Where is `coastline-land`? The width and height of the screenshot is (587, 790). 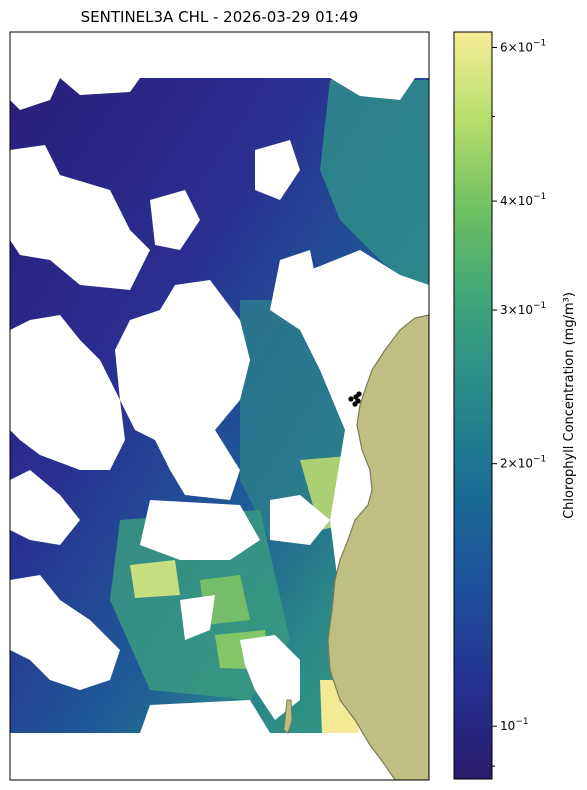 coastline-land is located at coordinates (378, 547).